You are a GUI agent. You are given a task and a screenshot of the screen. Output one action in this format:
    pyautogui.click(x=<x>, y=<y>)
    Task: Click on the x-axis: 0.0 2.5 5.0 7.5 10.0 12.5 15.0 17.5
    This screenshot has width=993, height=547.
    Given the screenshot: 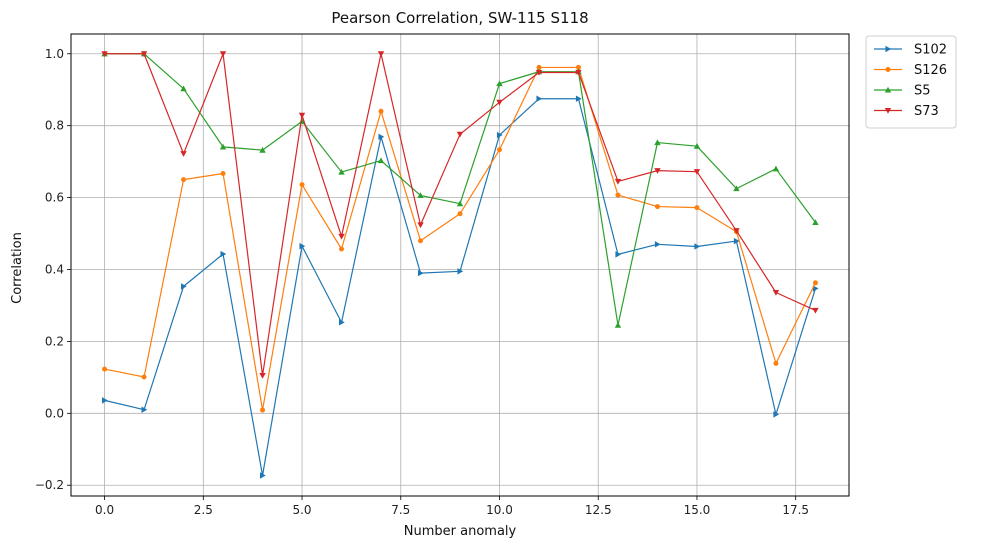 What is the action you would take?
    pyautogui.click(x=452, y=506)
    